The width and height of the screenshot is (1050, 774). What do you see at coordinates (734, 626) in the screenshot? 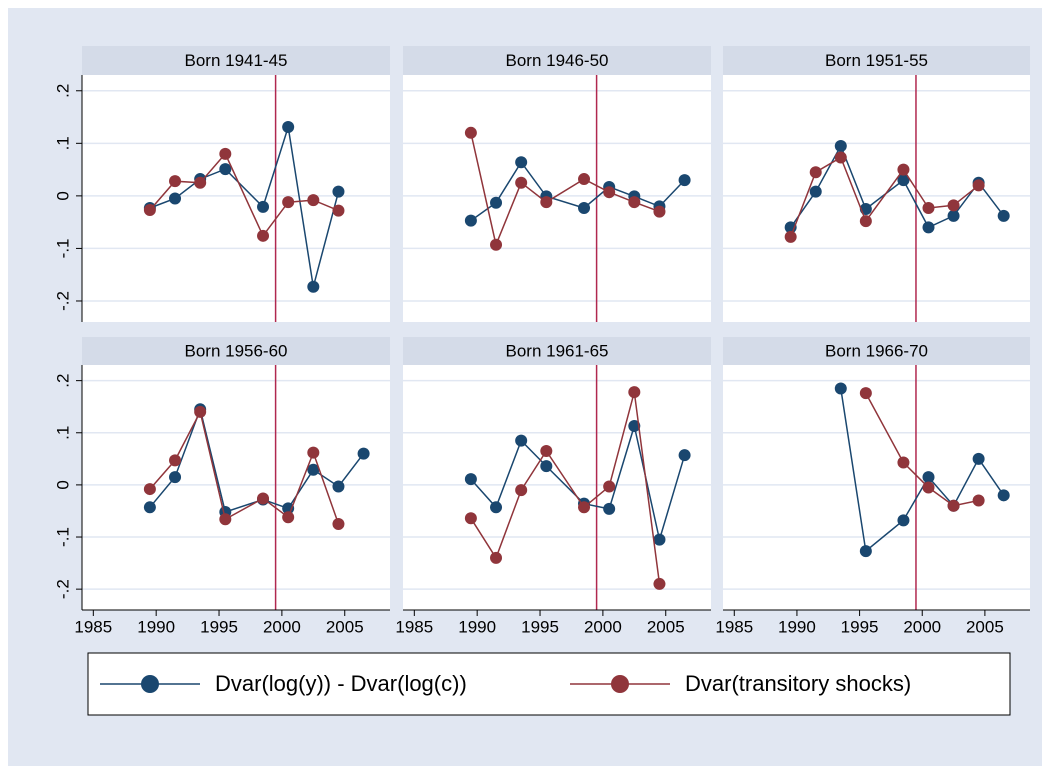
I see `x-tick-label: 1985` at bounding box center [734, 626].